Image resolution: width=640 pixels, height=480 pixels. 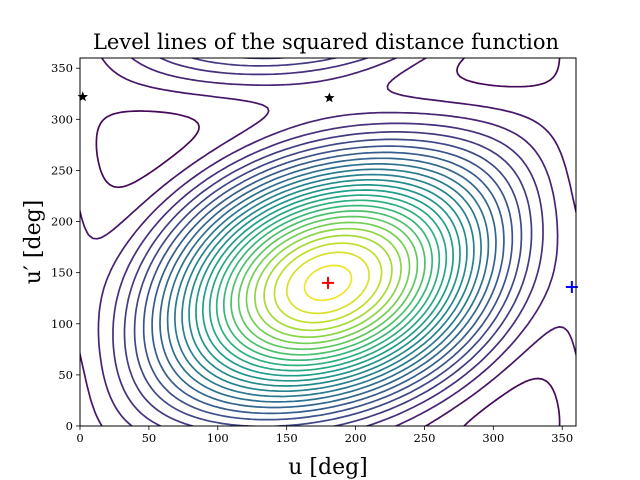 I want to click on y-tick-label: 250, so click(x=62, y=170).